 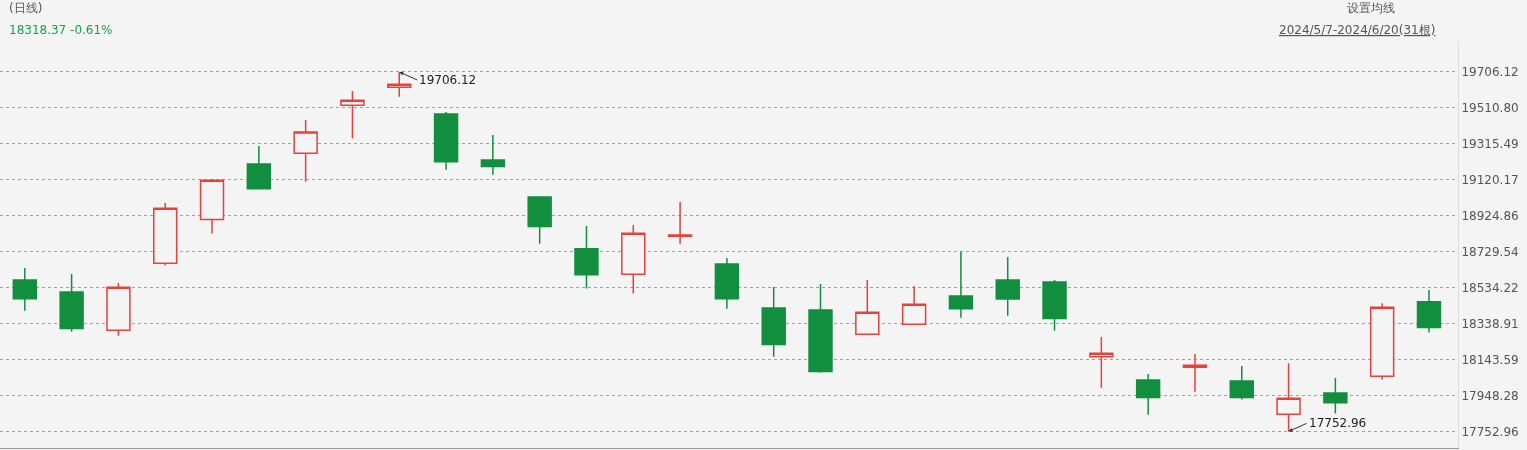 What do you see at coordinates (1490, 251) in the screenshot?
I see `y-tick-label: 18729.54` at bounding box center [1490, 251].